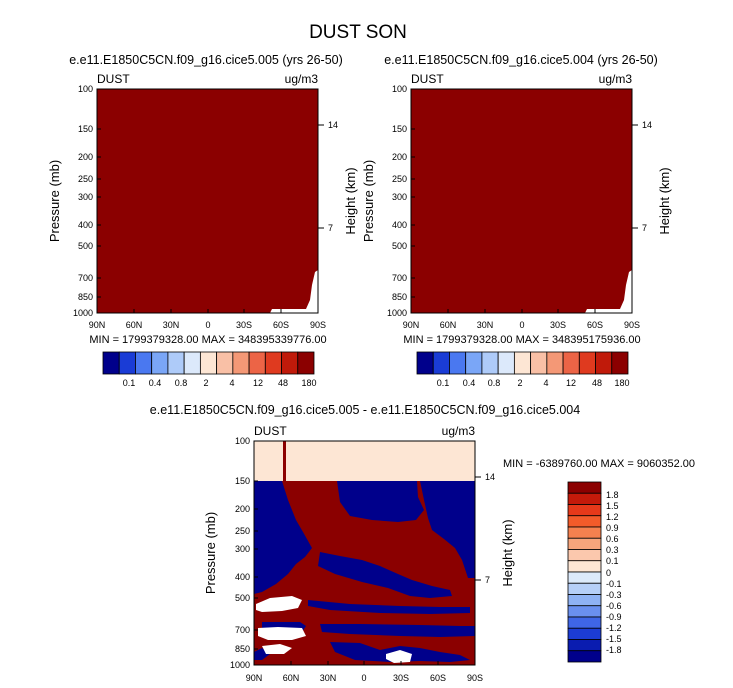 This screenshot has height=688, width=733. I want to click on panel-2-ytick-label: 400, so click(399, 225).